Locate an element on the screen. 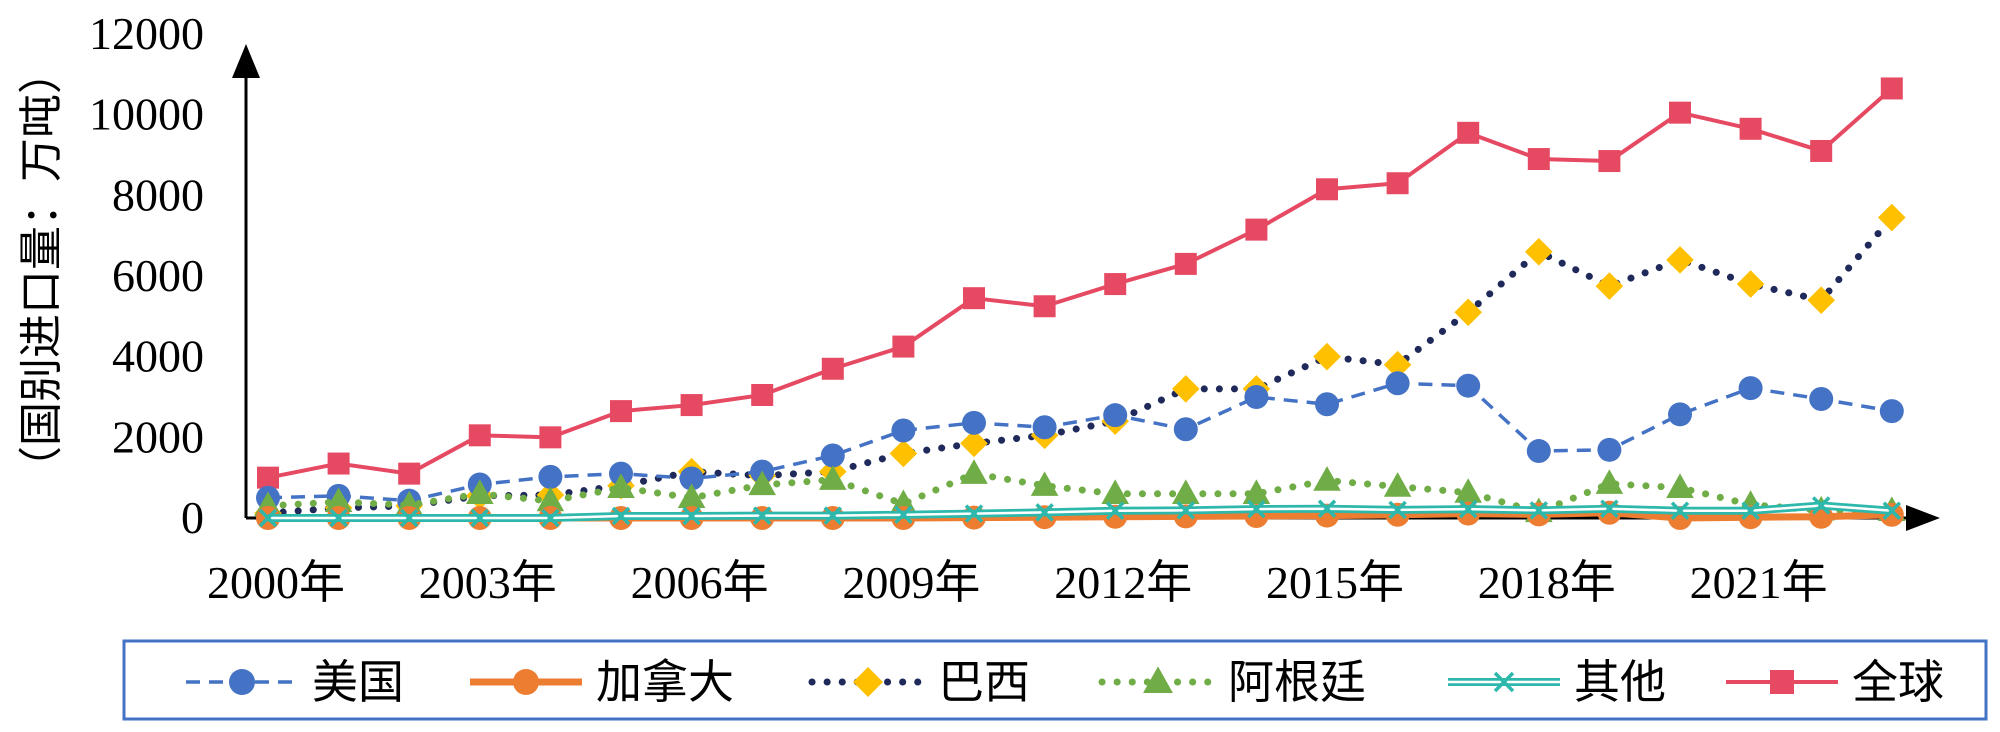  data-point-美国-2017 is located at coordinates (1468, 385).